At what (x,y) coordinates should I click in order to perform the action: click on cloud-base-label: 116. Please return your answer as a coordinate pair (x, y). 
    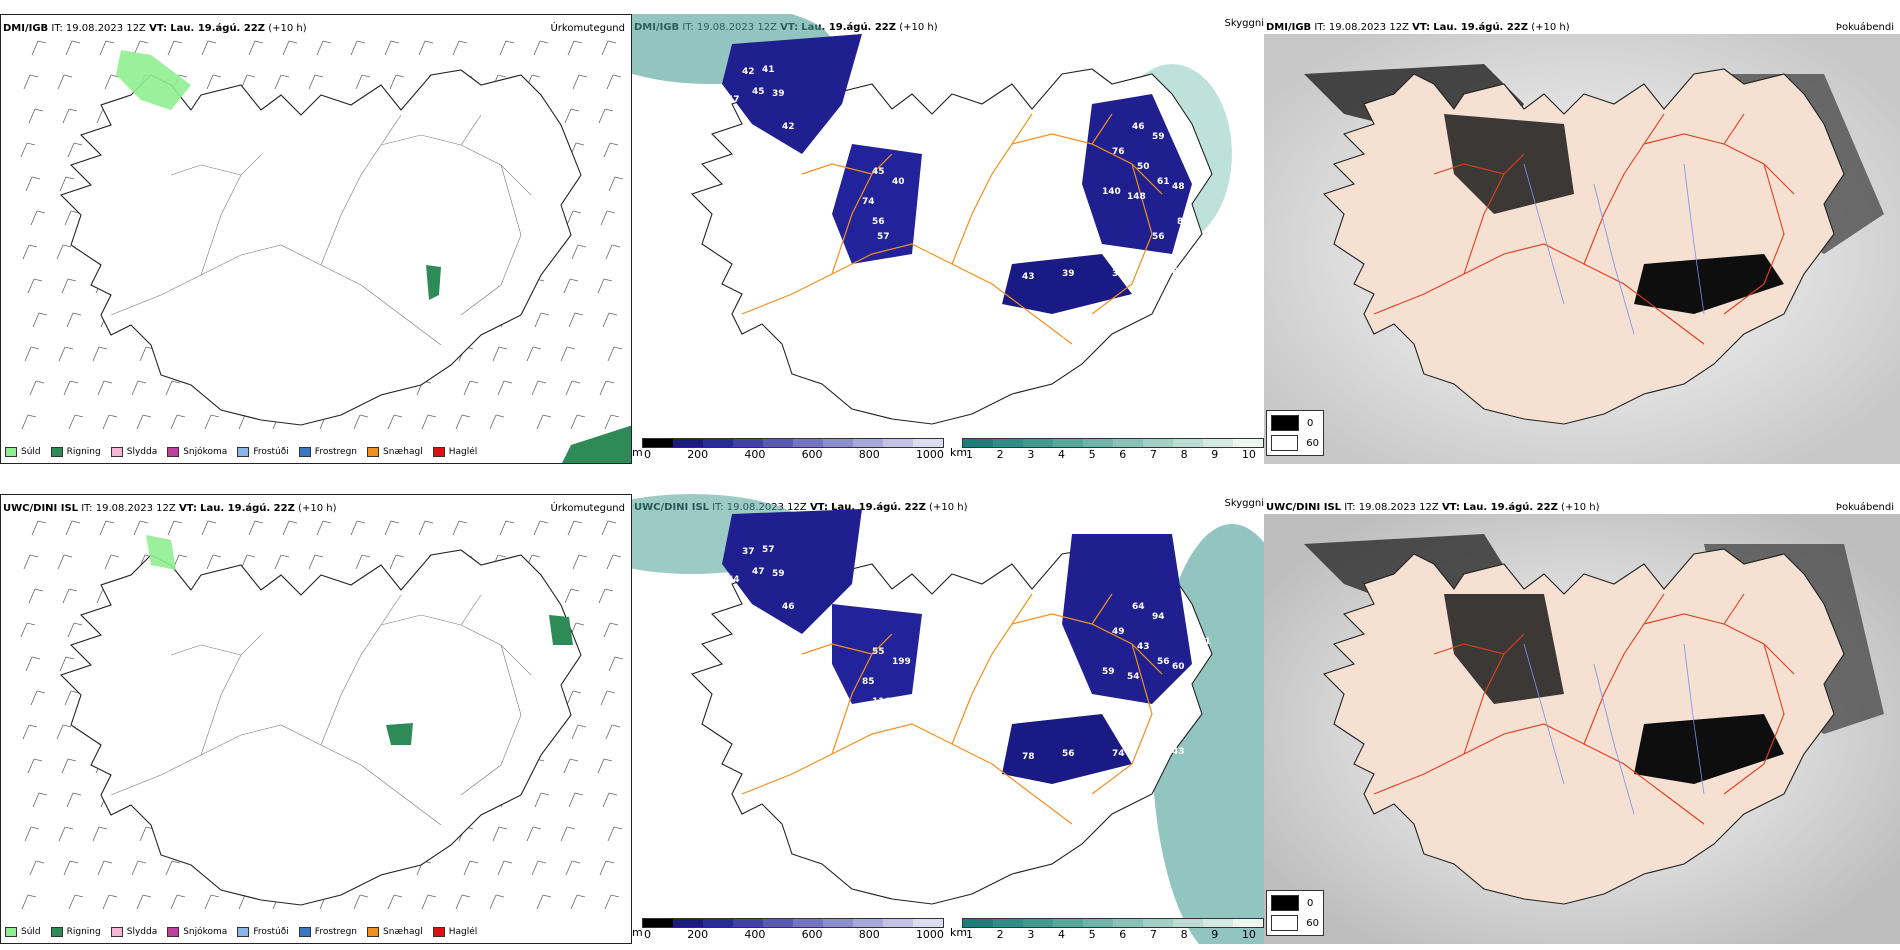
    Looking at the image, I should click on (881, 702).